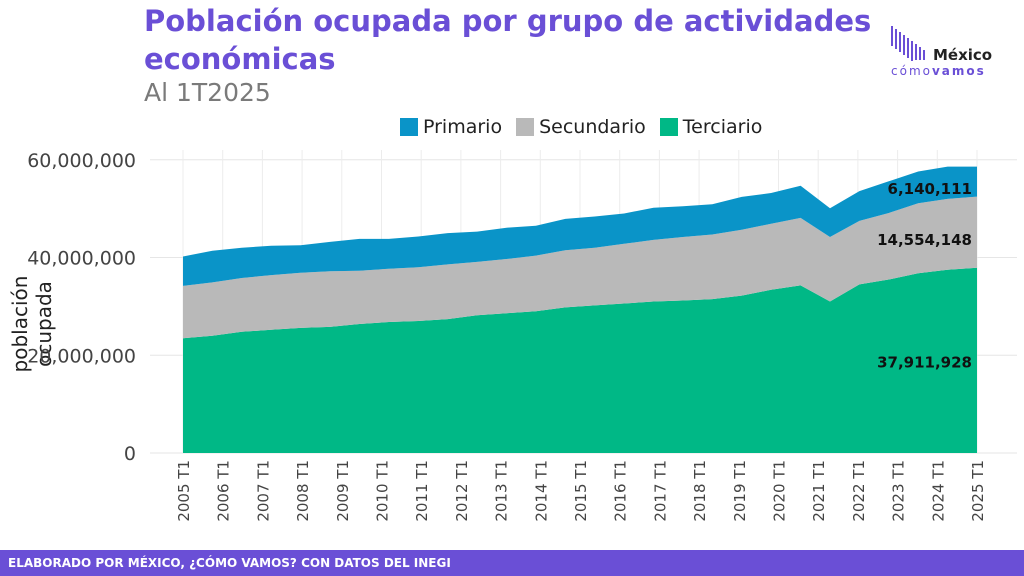 The width and height of the screenshot is (1024, 576). Describe the element at coordinates (660, 491) in the screenshot. I see `x-tick-label: 2017 T1` at that location.